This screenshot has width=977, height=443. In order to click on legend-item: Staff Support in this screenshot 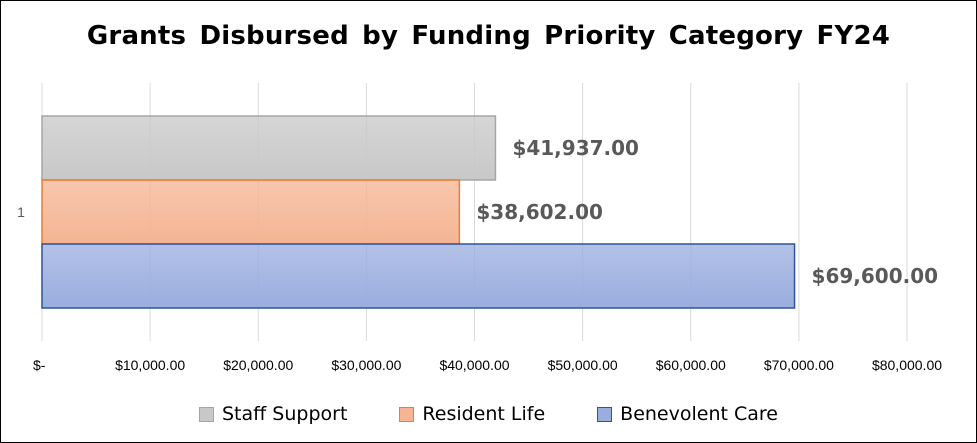, I will do `click(273, 414)`.